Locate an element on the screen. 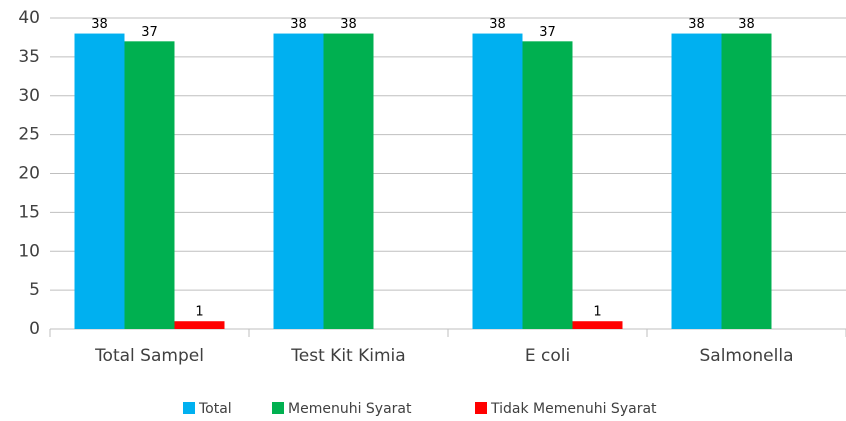 The width and height of the screenshot is (846, 421). x-tick-label: E coli is located at coordinates (547, 356).